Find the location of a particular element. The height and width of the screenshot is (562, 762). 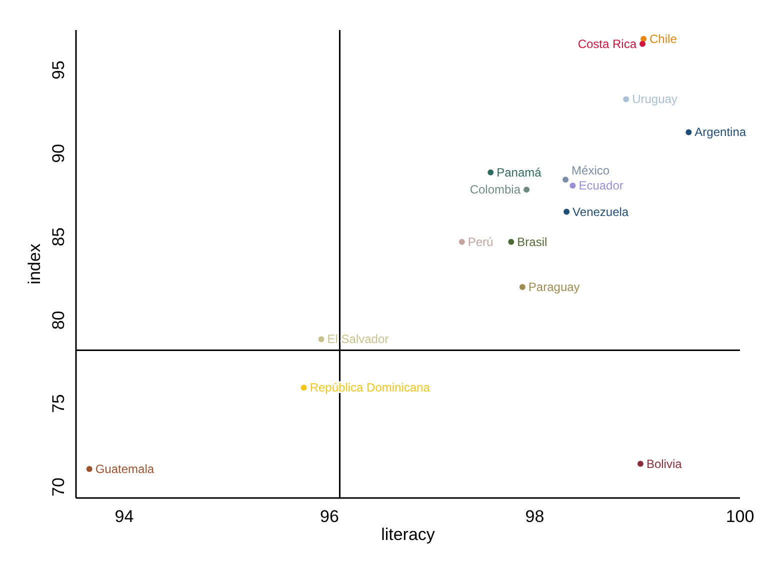

series-label: Ecuador is located at coordinates (601, 185).